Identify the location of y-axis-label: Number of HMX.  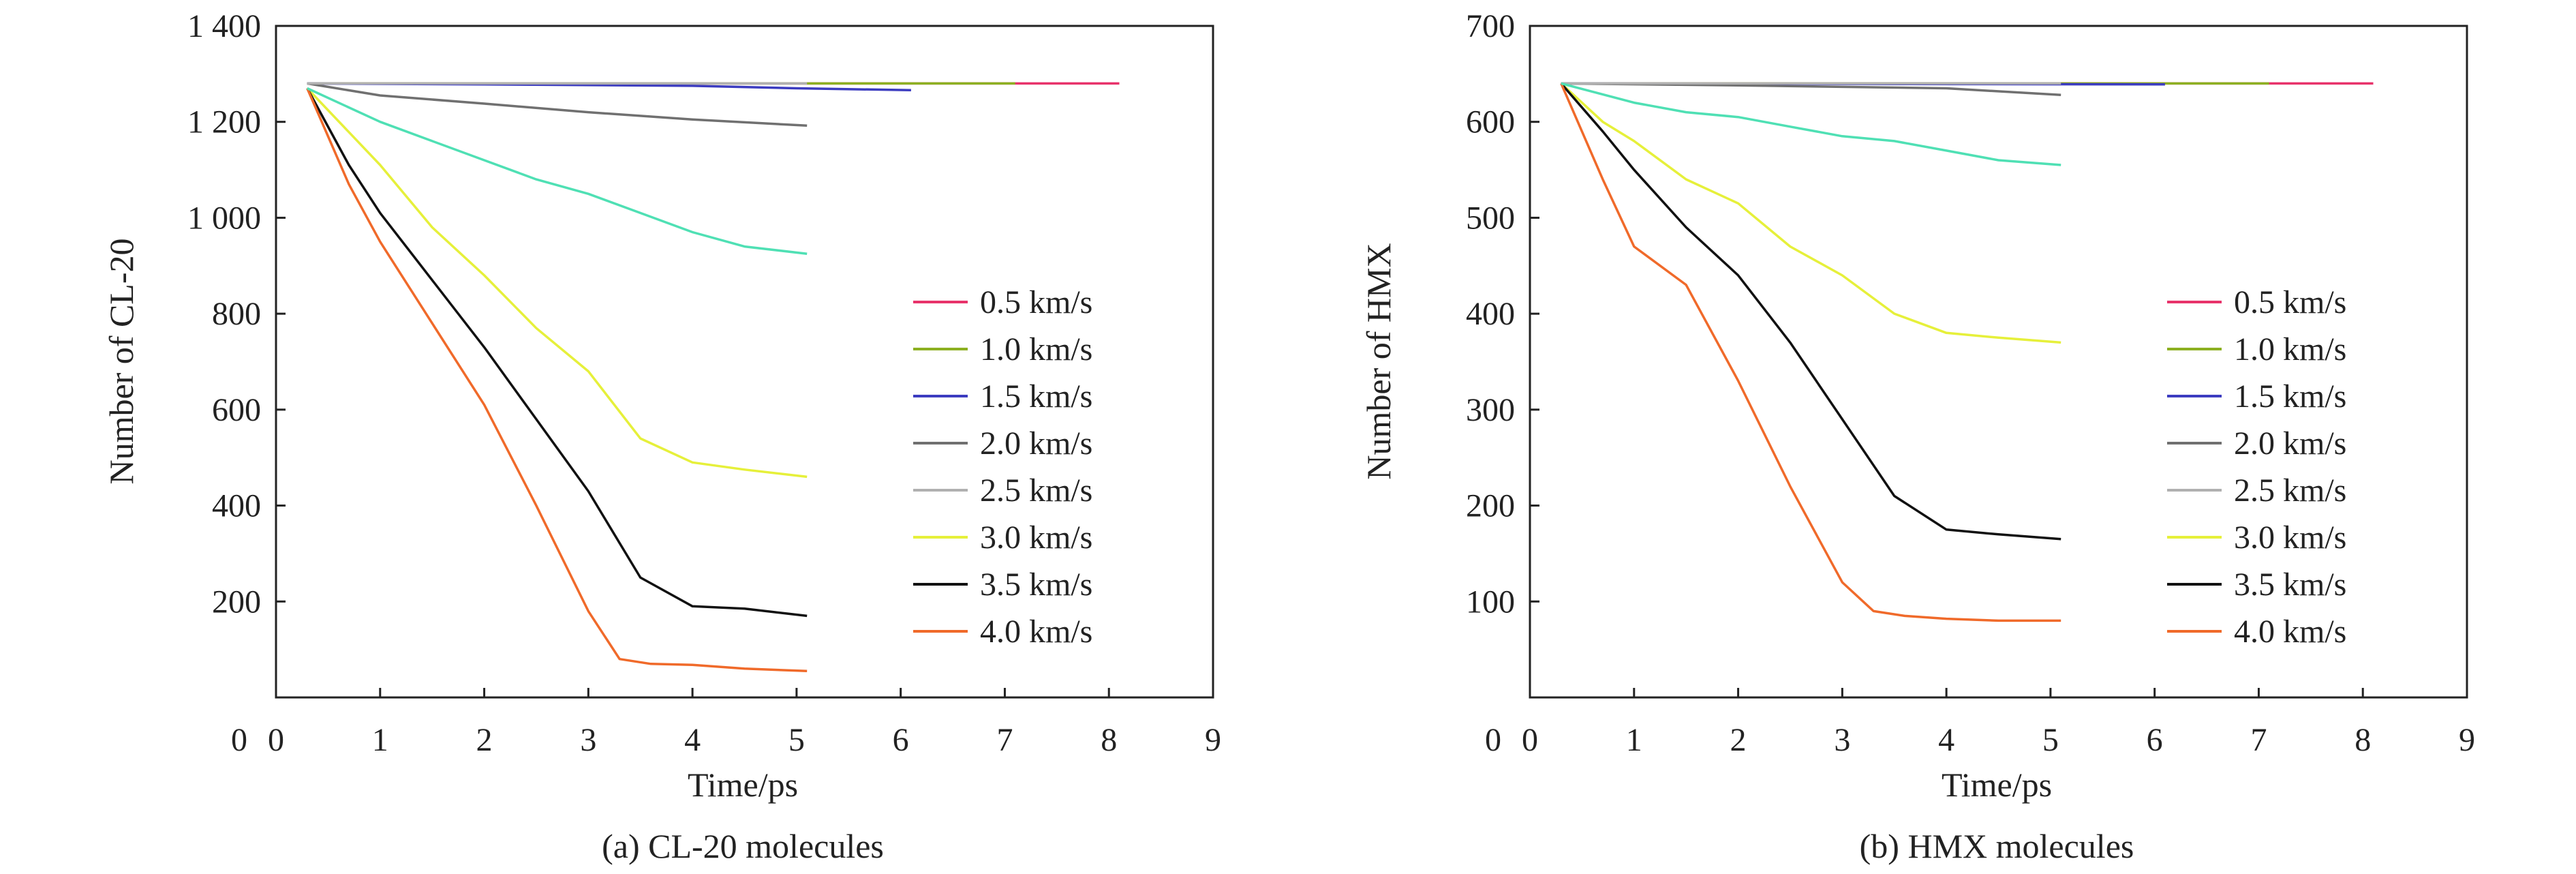
(1379, 361).